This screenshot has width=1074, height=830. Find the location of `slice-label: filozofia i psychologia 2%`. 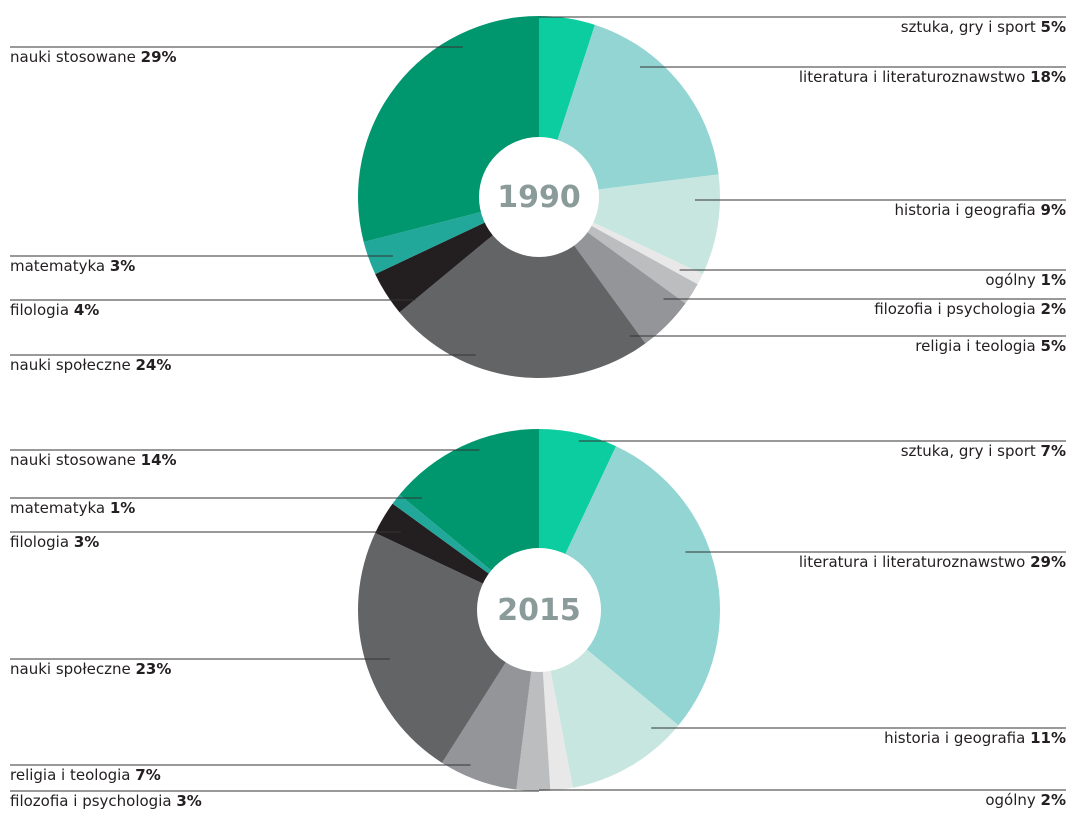

slice-label: filozofia i psychologia 2% is located at coordinates (970, 309).